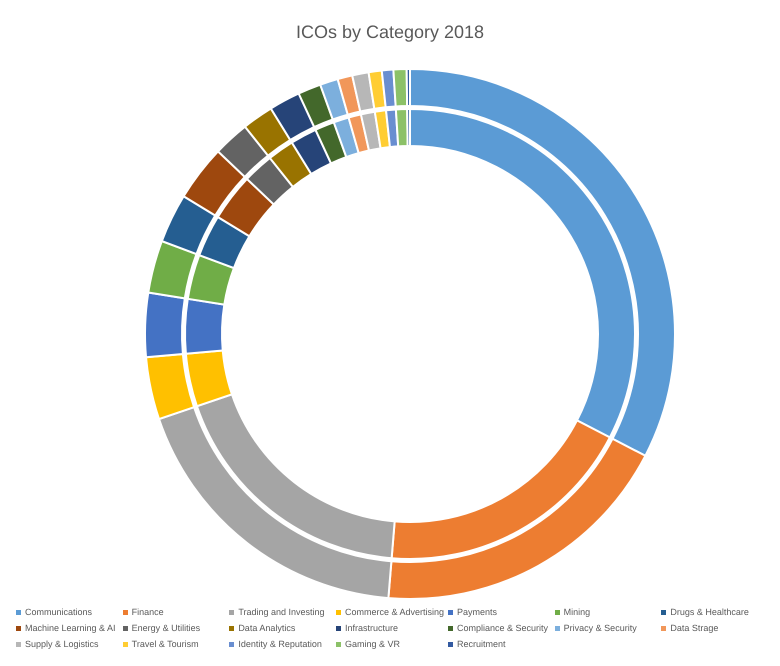 Image resolution: width=780 pixels, height=666 pixels. I want to click on legend-label: Mining, so click(577, 612).